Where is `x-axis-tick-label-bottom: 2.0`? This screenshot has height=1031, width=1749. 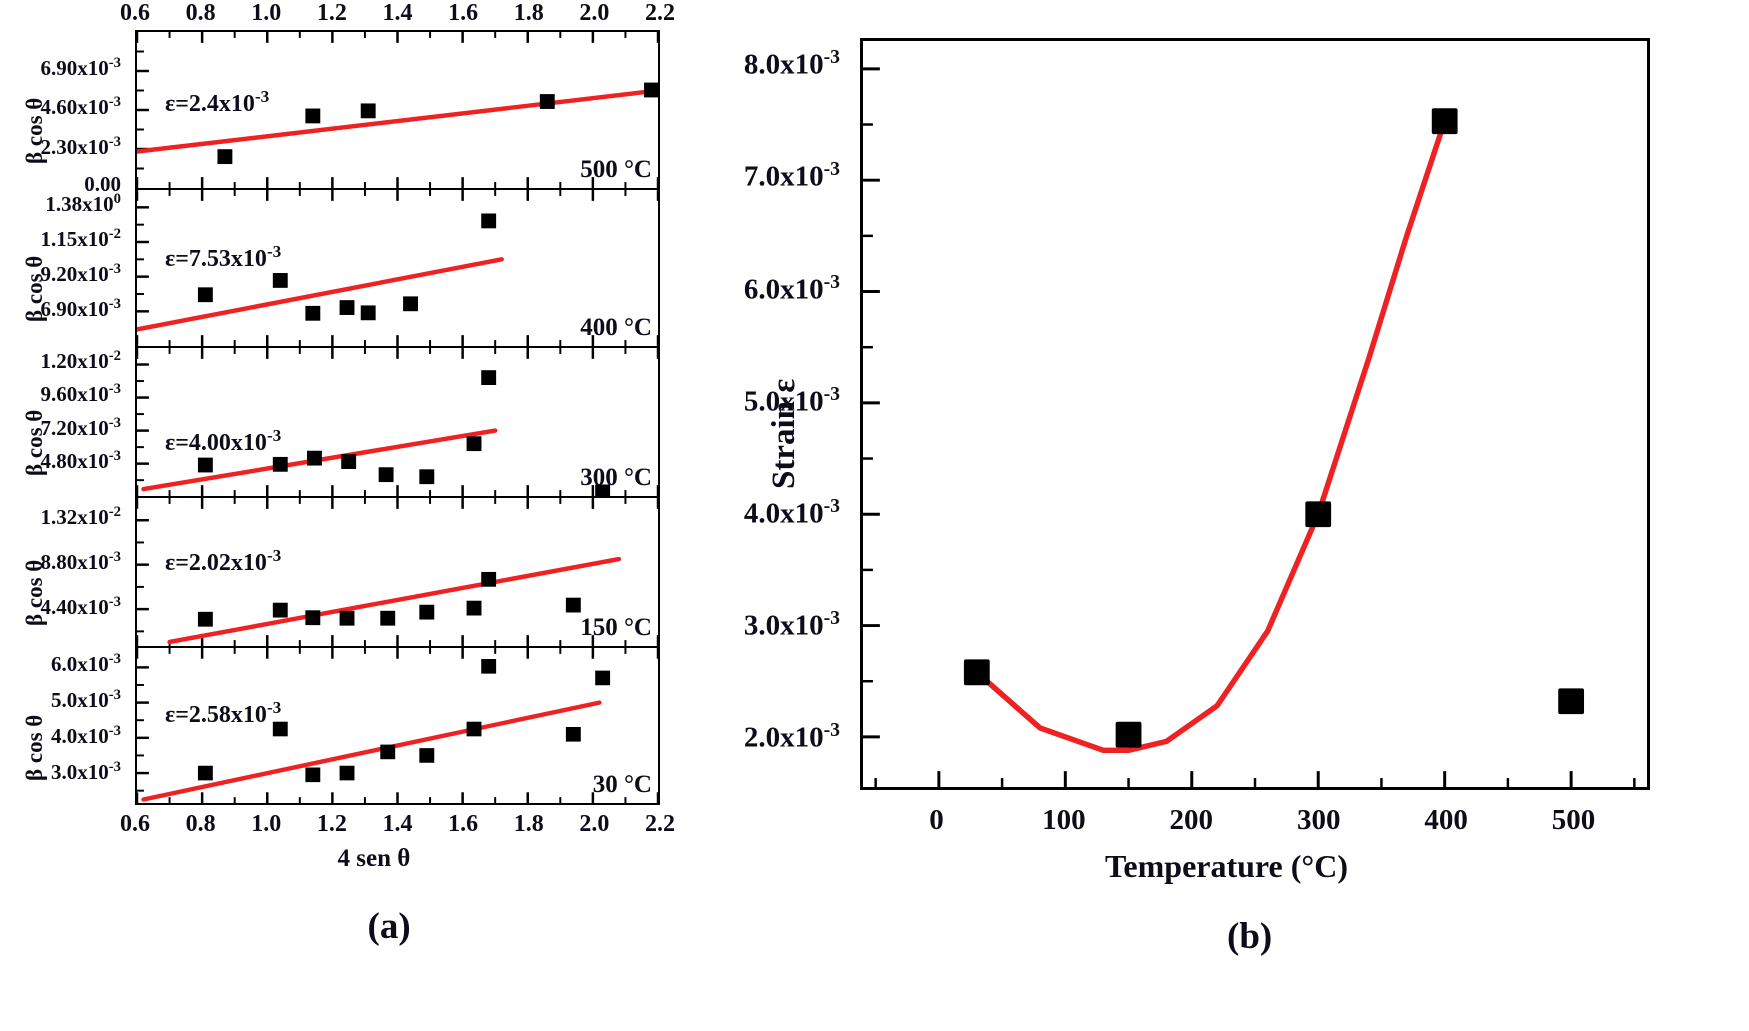 x-axis-tick-label-bottom: 2.0 is located at coordinates (594, 824).